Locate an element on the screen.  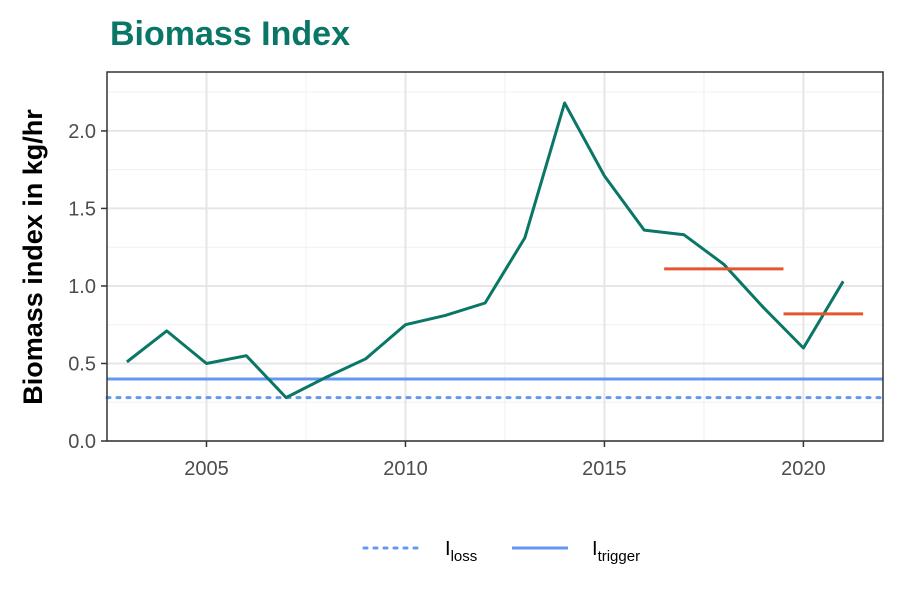
legend: Iloss Itrigger is located at coordinates (501, 551).